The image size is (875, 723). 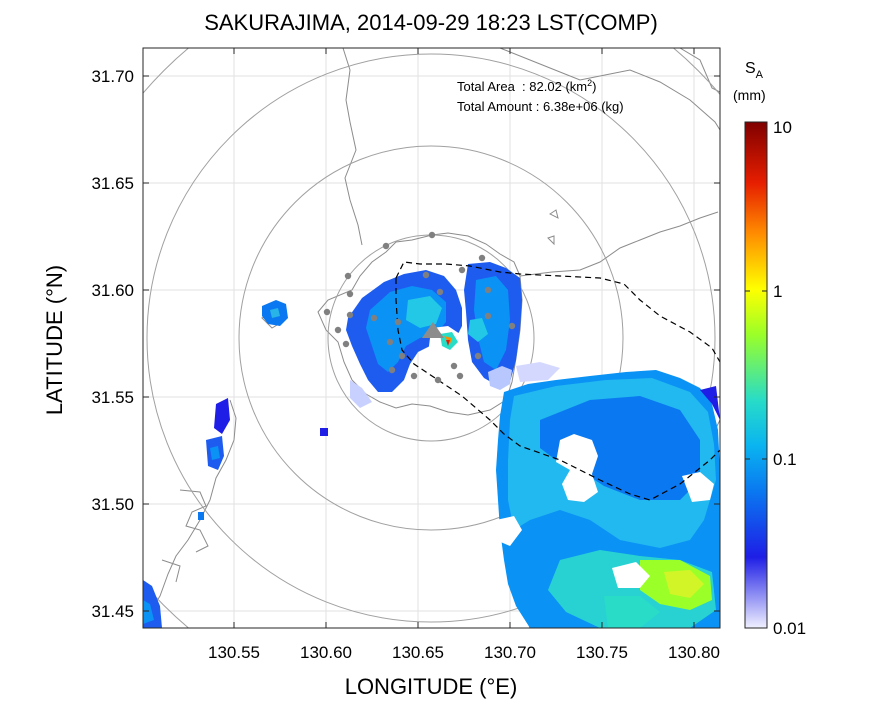 What do you see at coordinates (608, 499) in the screenshot?
I see `ash-deposit-southeast` at bounding box center [608, 499].